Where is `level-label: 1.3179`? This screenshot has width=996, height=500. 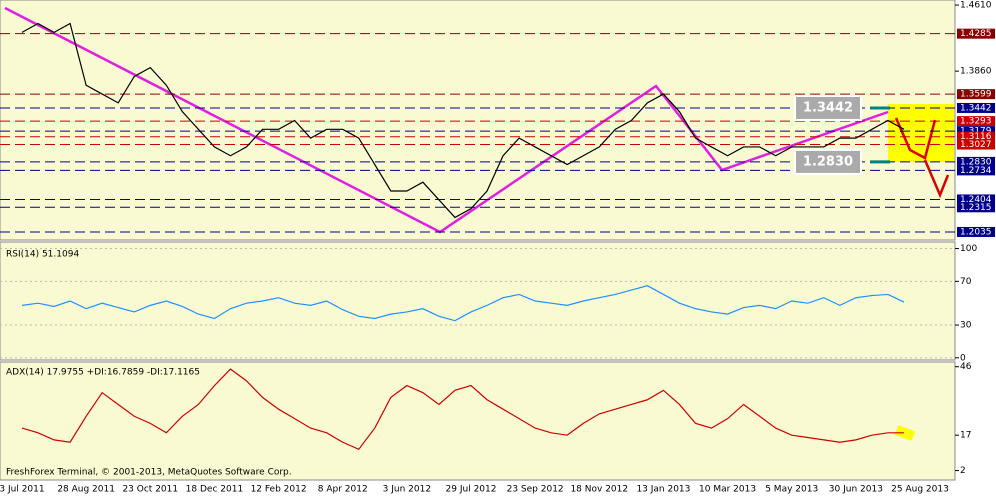 level-label: 1.3179 is located at coordinates (976, 132).